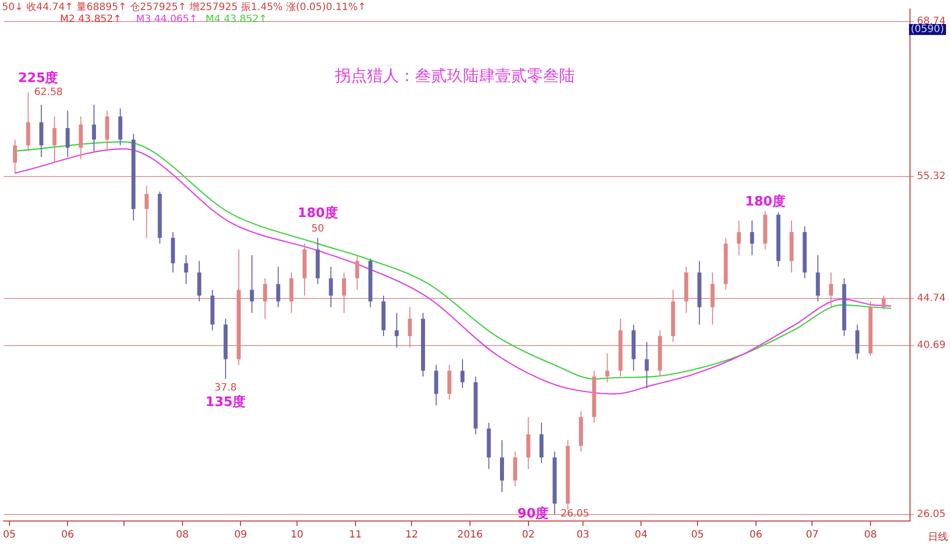 The width and height of the screenshot is (950, 544). I want to click on x-tick-label: 12, so click(411, 535).